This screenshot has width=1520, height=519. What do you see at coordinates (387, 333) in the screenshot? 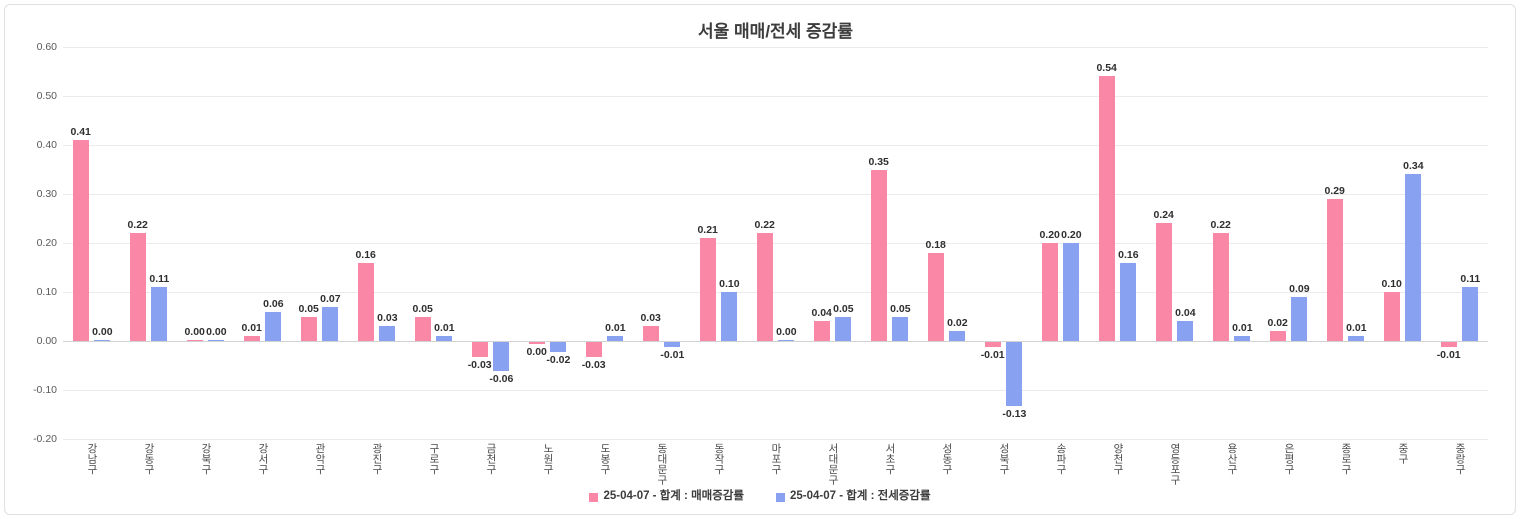
I see `bar-jeonse-광진구` at bounding box center [387, 333].